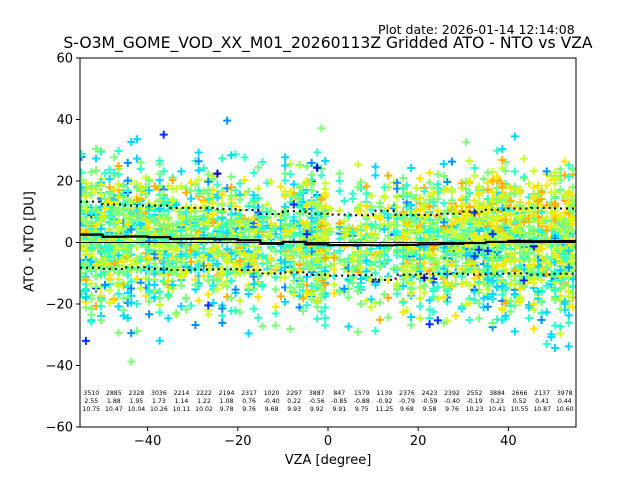 The height and width of the screenshot is (480, 640). What do you see at coordinates (317, 409) in the screenshot?
I see `bin-std-label: 9.92` at bounding box center [317, 409].